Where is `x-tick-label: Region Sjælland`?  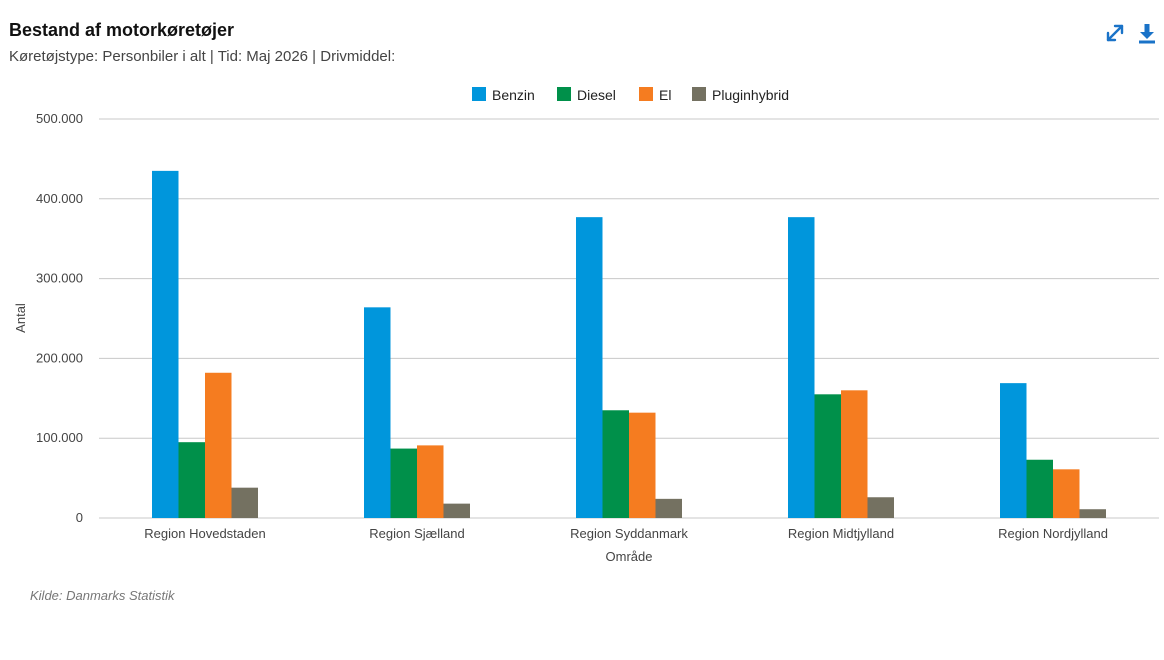 x-tick-label: Region Sjælland is located at coordinates (416, 533).